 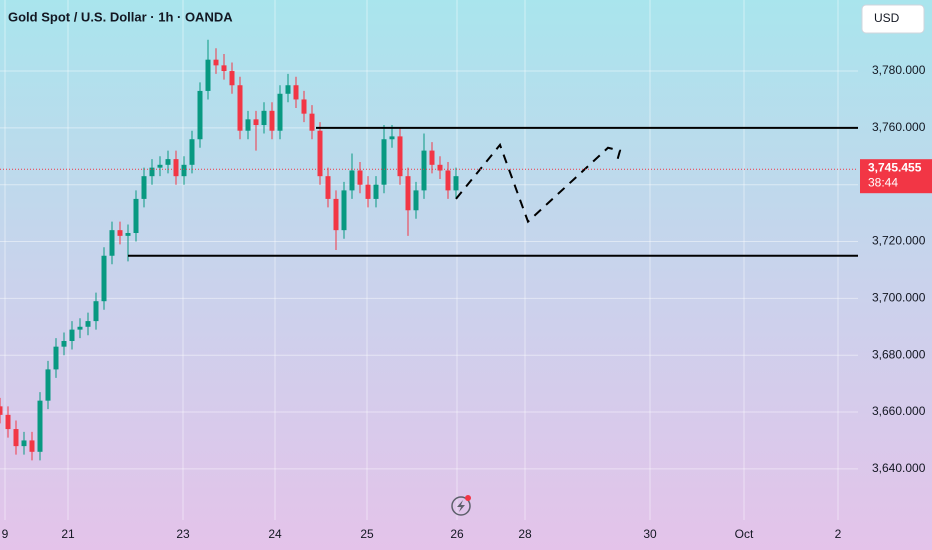 What do you see at coordinates (538, 183) in the screenshot?
I see `projection-path` at bounding box center [538, 183].